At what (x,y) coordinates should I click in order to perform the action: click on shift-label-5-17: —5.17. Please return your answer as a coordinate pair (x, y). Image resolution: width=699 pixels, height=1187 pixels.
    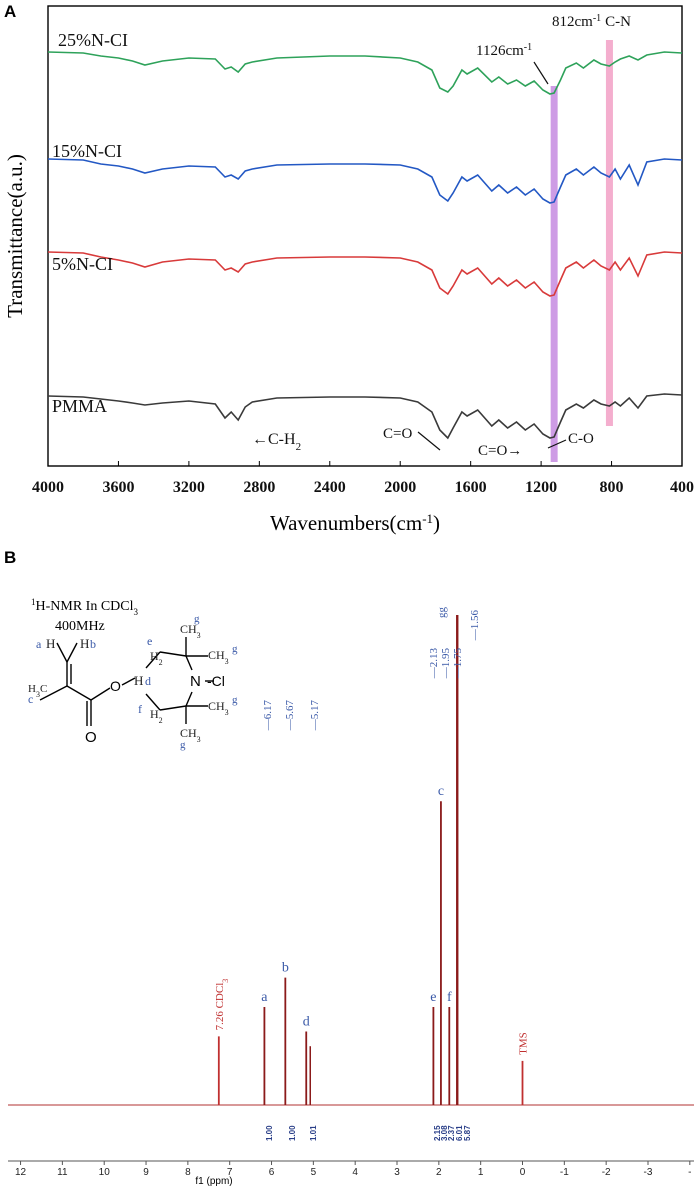
    Looking at the image, I should click on (315, 716).